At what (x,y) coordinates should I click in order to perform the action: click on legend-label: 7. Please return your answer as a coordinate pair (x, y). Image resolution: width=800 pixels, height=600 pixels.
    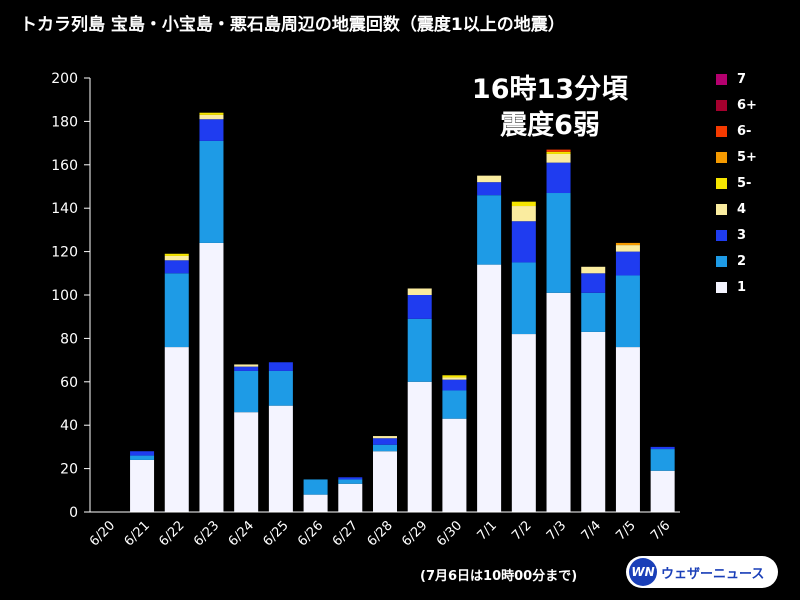
    Looking at the image, I should click on (742, 79).